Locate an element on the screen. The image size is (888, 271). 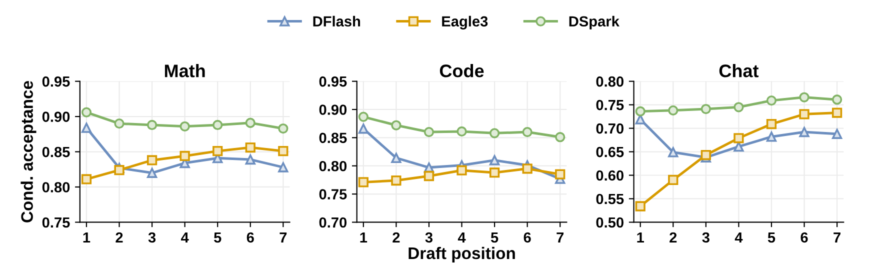
y-tick-label: 0.55 is located at coordinates (610, 199).